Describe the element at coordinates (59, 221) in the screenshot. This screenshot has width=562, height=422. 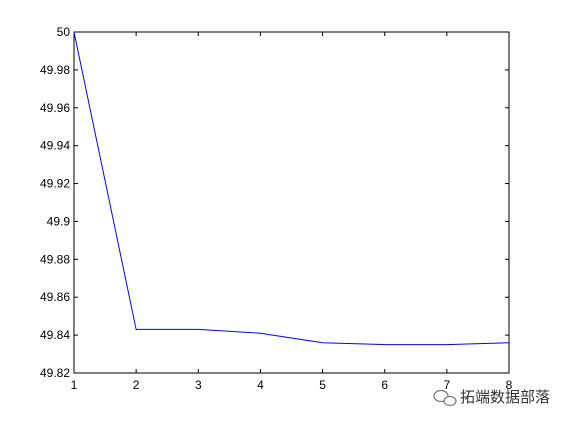
I see `y-tick-label: 49.9` at that location.